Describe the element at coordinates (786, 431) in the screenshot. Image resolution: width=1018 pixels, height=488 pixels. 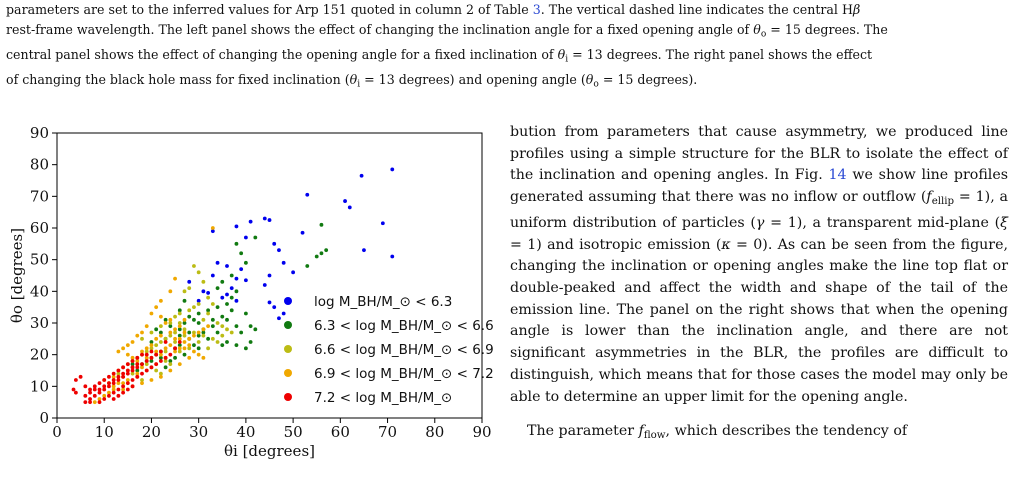
I see `paragraph-text: , which describes the tendency of` at that location.